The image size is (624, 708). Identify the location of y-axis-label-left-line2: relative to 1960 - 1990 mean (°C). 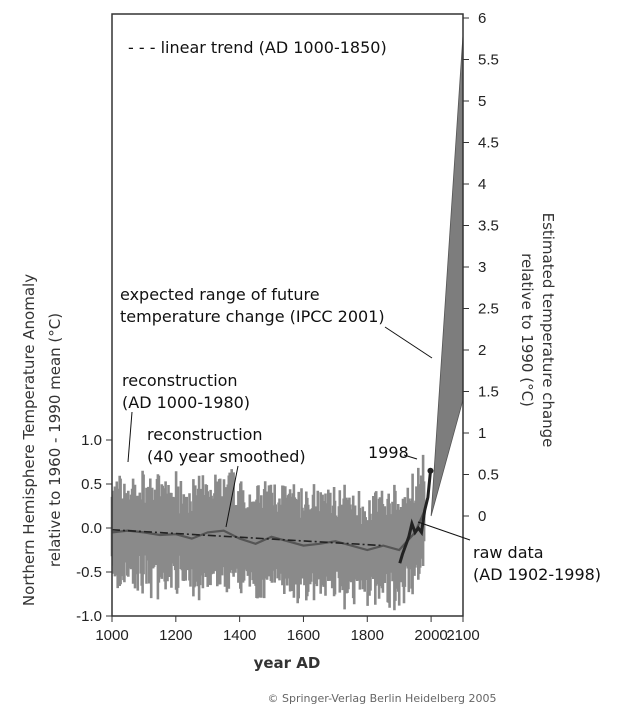
(55, 440).